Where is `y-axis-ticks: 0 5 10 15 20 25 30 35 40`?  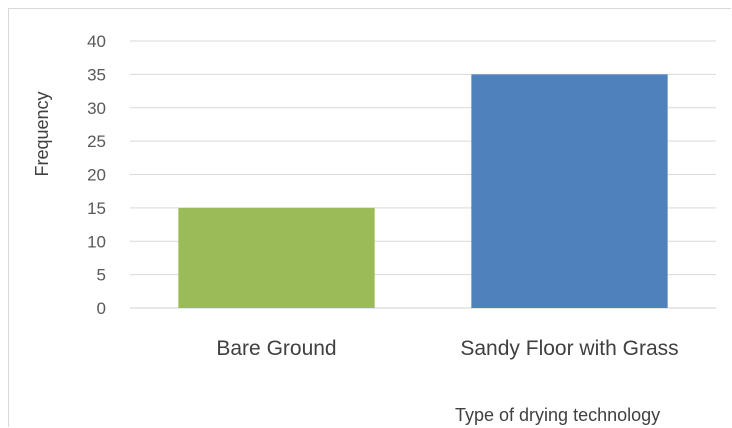 y-axis-ticks: 0 5 10 15 20 25 30 35 40 is located at coordinates (96, 175).